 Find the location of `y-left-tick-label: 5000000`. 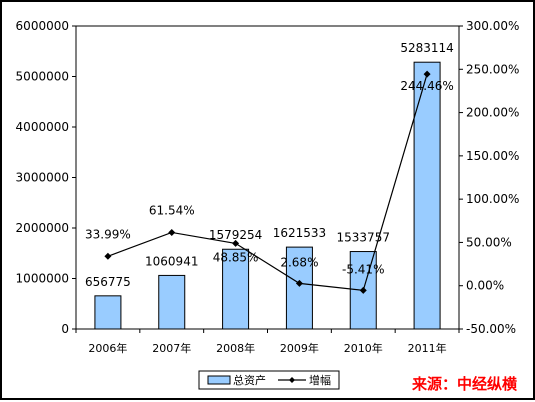

y-left-tick-label: 5000000 is located at coordinates (42, 77).